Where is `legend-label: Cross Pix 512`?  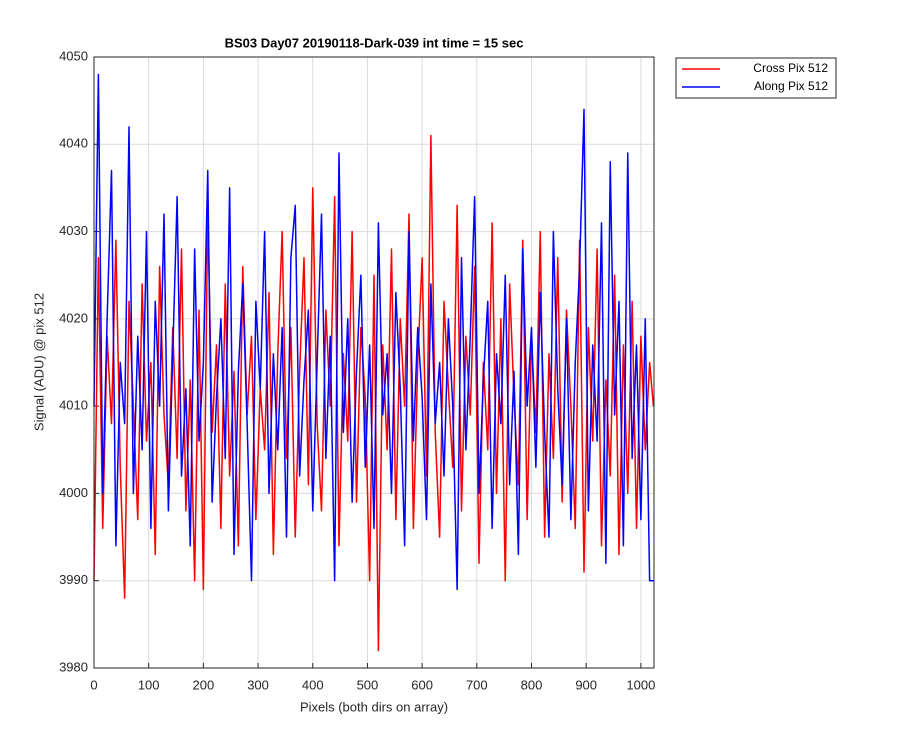 legend-label: Cross Pix 512 is located at coordinates (790, 68).